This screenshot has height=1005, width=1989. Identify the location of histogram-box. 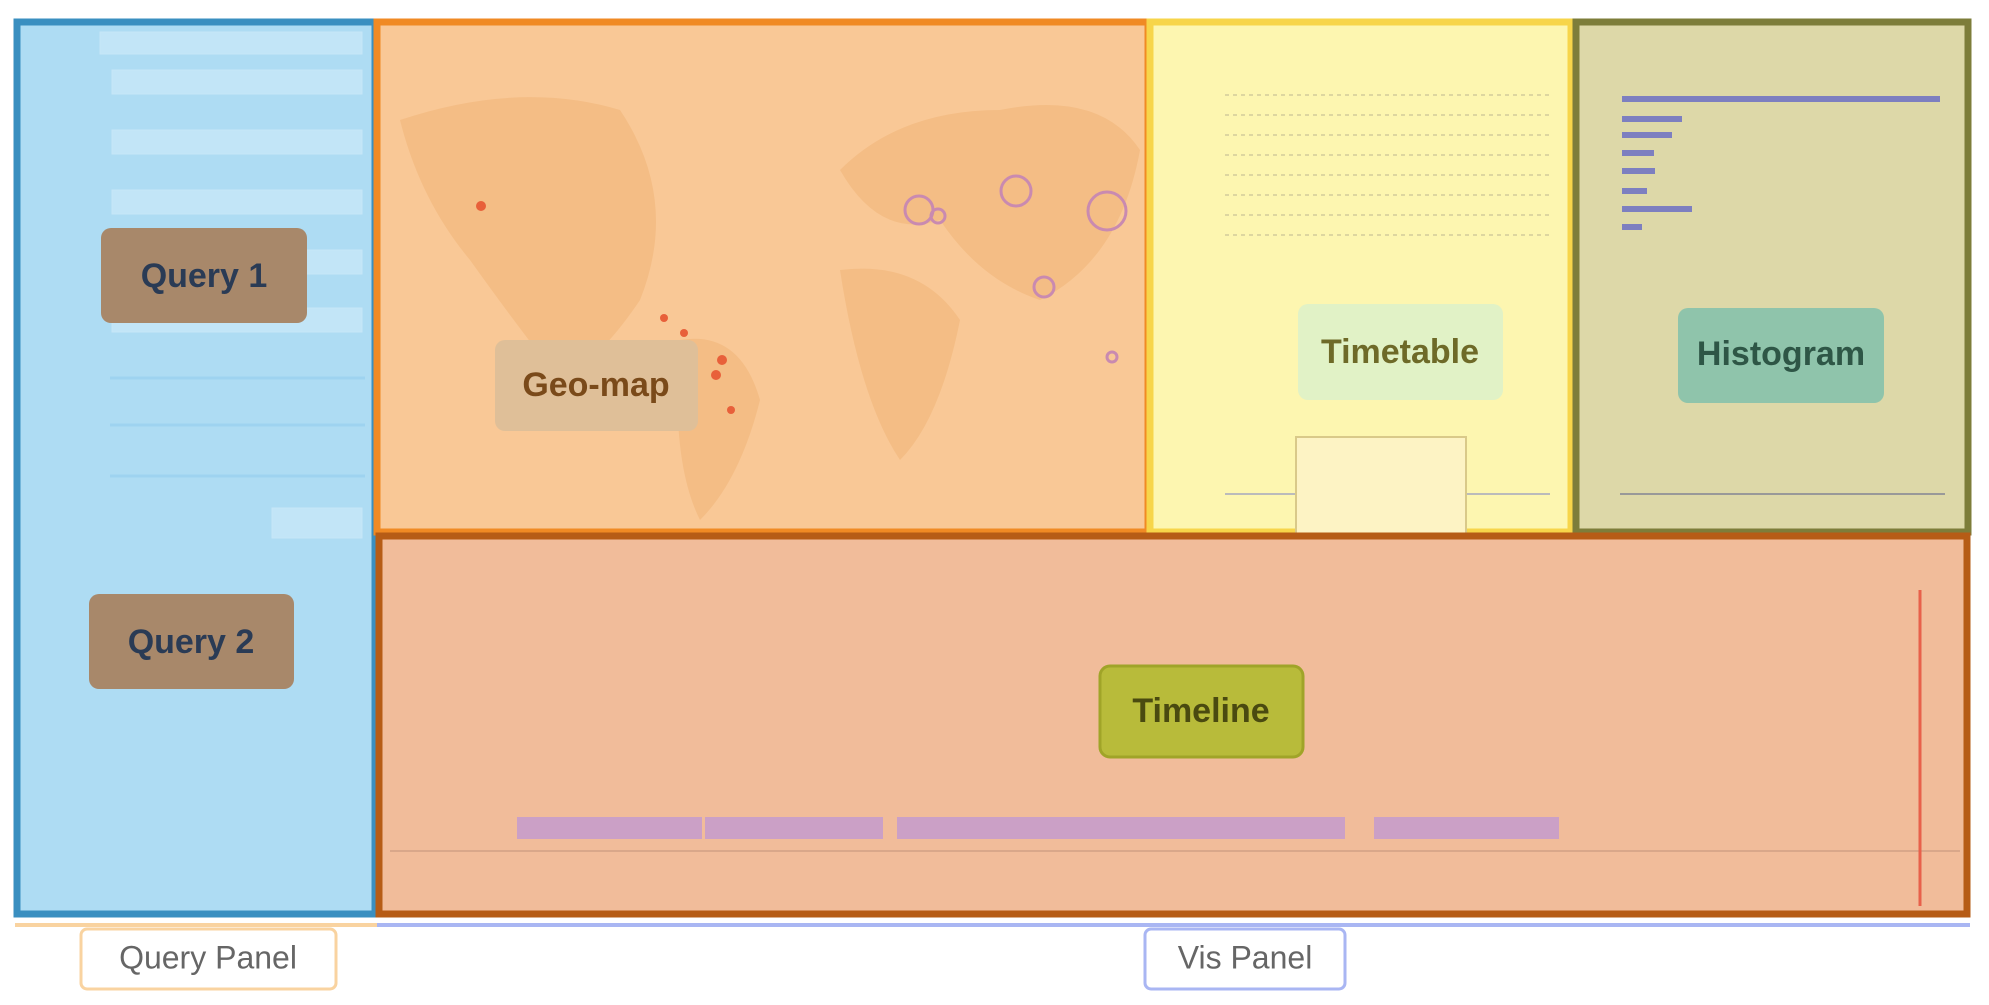
(1772, 277).